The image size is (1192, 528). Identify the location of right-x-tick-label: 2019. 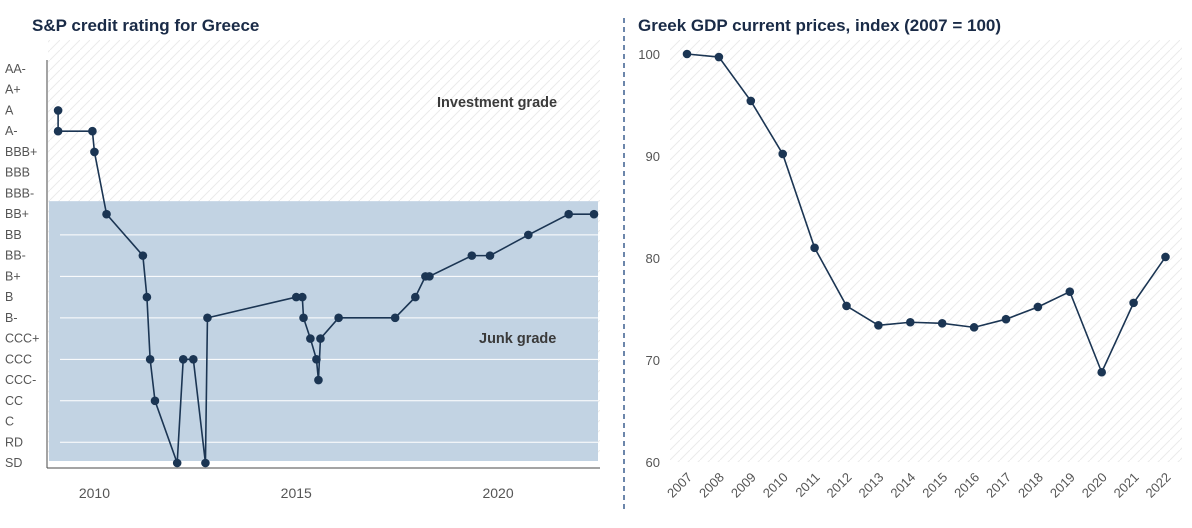
(1062, 485).